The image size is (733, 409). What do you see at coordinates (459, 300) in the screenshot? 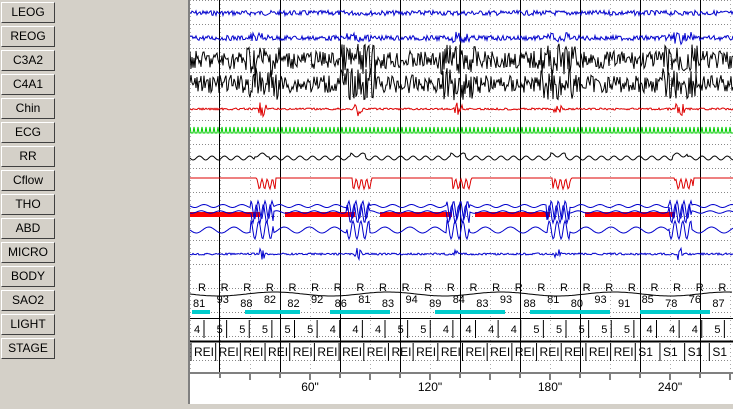
I see `sao2-value: 84` at bounding box center [459, 300].